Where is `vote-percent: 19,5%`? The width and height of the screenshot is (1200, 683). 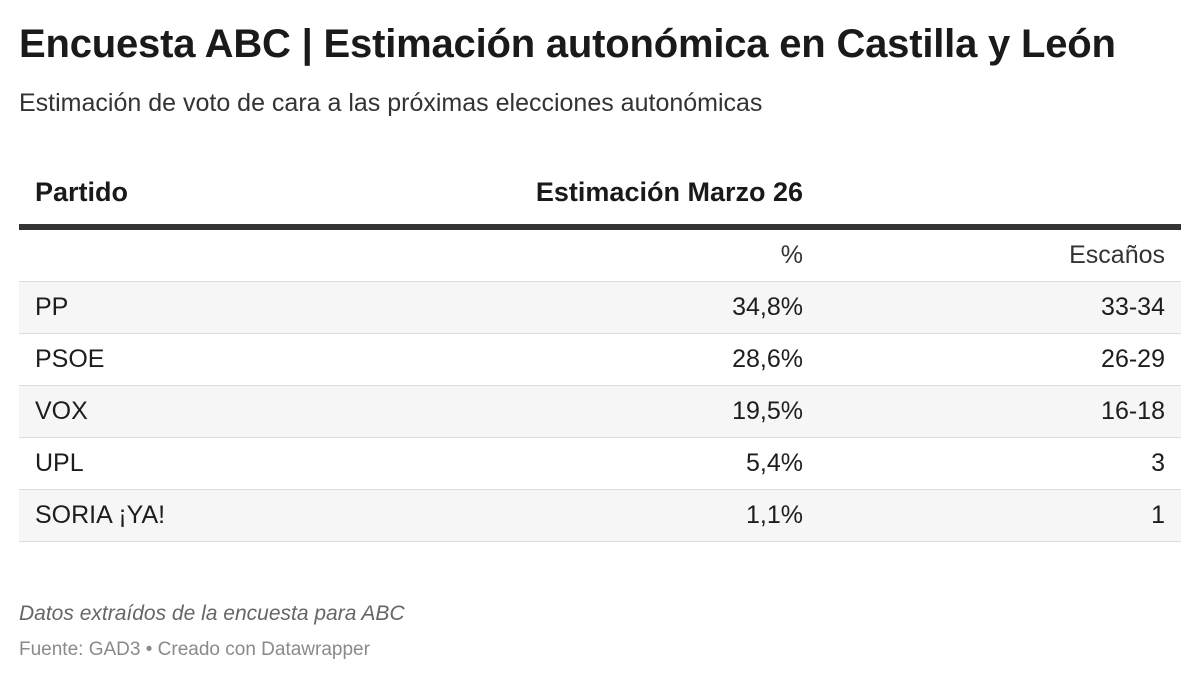 vote-percent: 19,5% is located at coordinates (767, 411).